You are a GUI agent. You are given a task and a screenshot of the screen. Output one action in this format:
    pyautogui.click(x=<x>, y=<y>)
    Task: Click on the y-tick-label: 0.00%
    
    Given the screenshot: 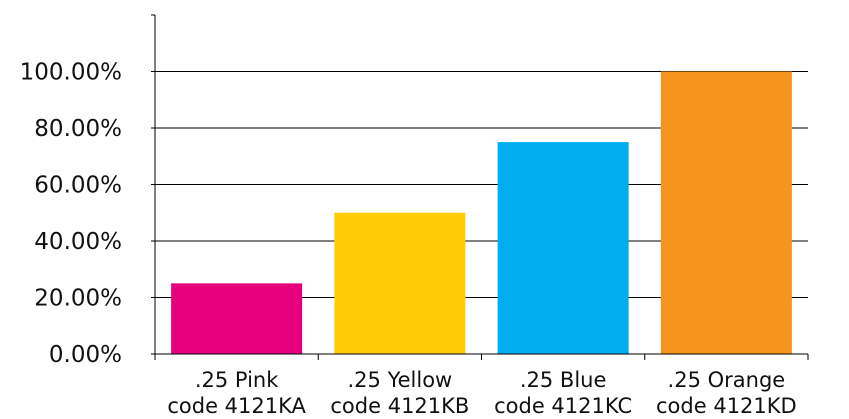 What is the action you would take?
    pyautogui.click(x=85, y=355)
    